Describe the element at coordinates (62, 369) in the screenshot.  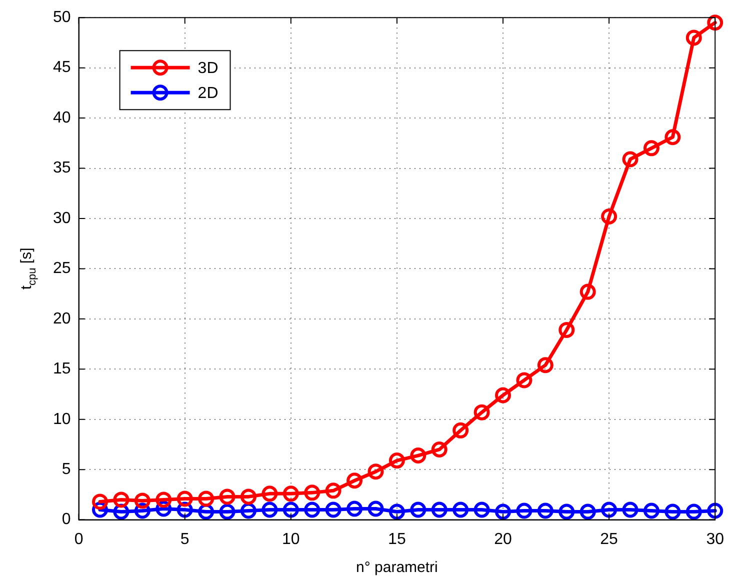
I see `y-tick-label: 15` at that location.